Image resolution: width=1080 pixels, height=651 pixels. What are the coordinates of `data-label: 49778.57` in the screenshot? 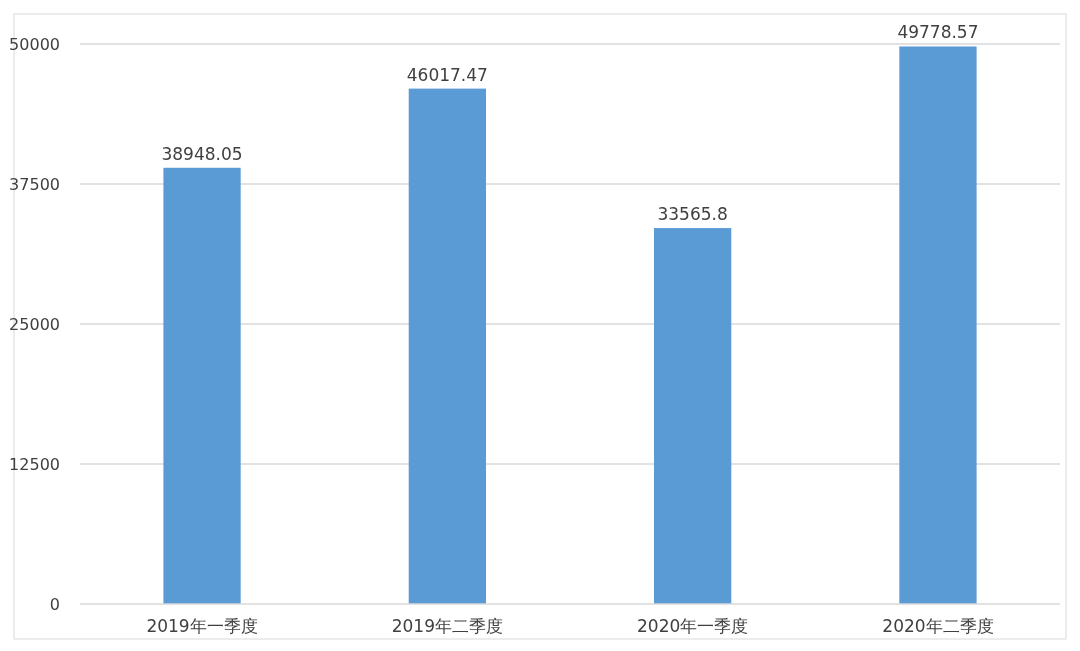 It's located at (938, 32).